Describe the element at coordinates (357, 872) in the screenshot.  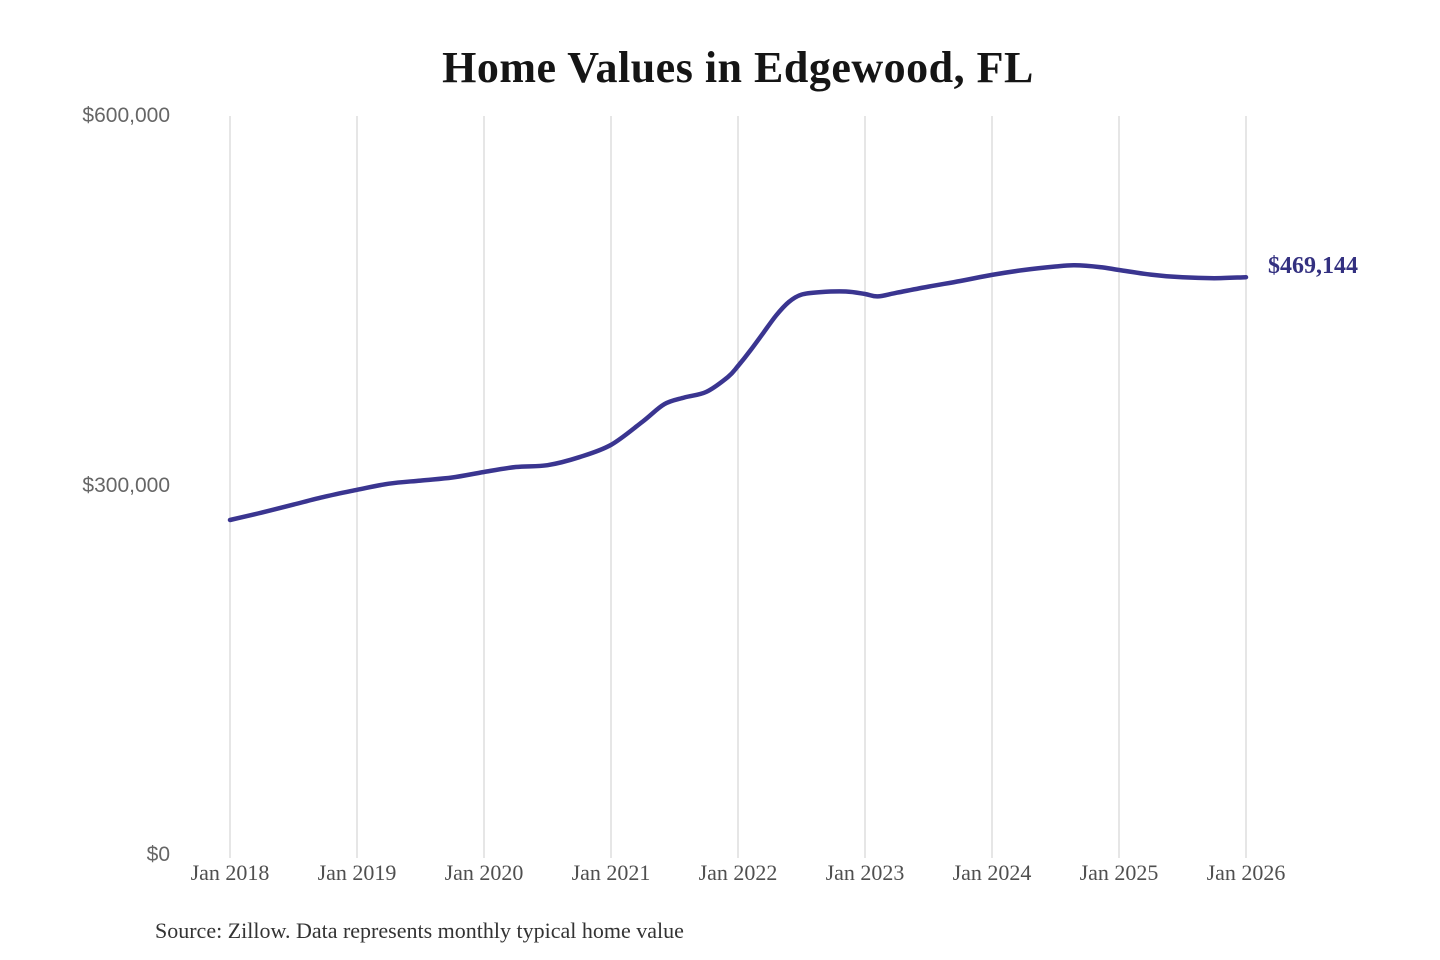
I see `x-tick-label: Jan 2019` at that location.